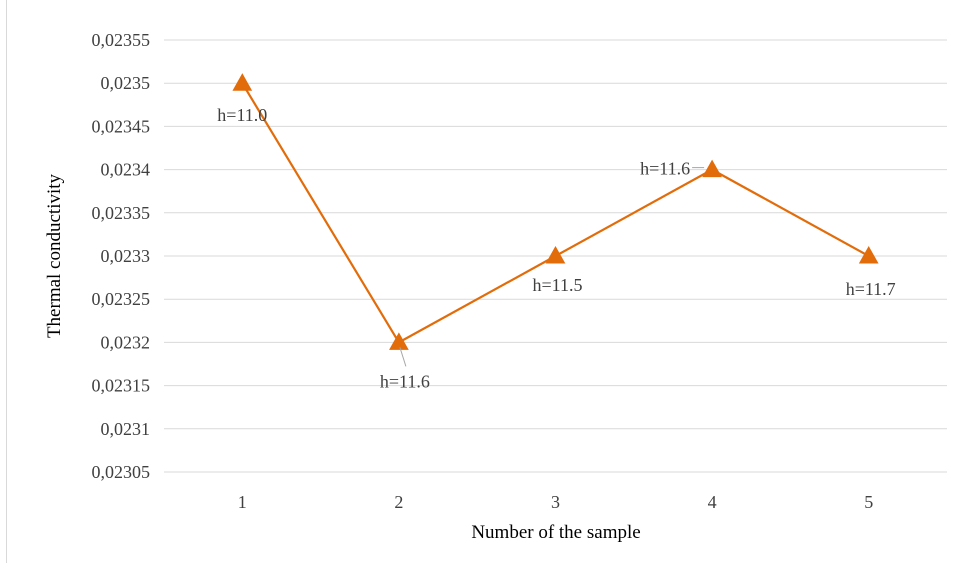  I want to click on data-label: h=11.0, so click(242, 115).